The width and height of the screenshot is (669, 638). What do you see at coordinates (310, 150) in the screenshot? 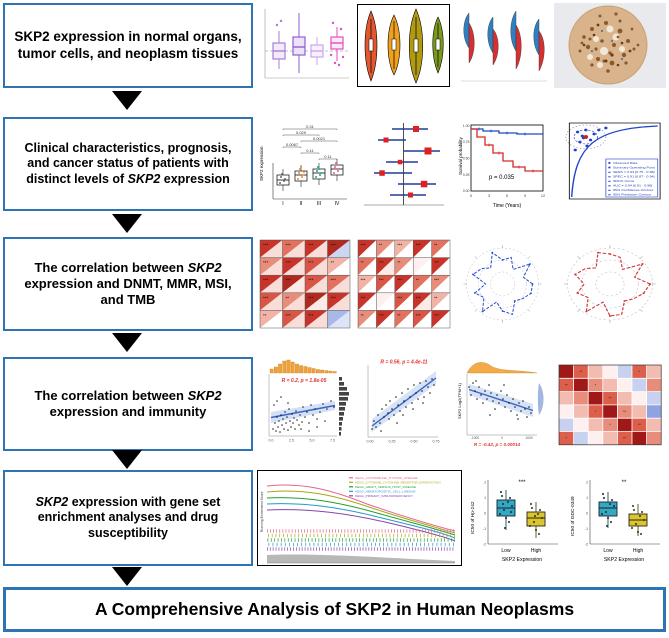
I see `p-value-5: 0.11` at bounding box center [310, 150].